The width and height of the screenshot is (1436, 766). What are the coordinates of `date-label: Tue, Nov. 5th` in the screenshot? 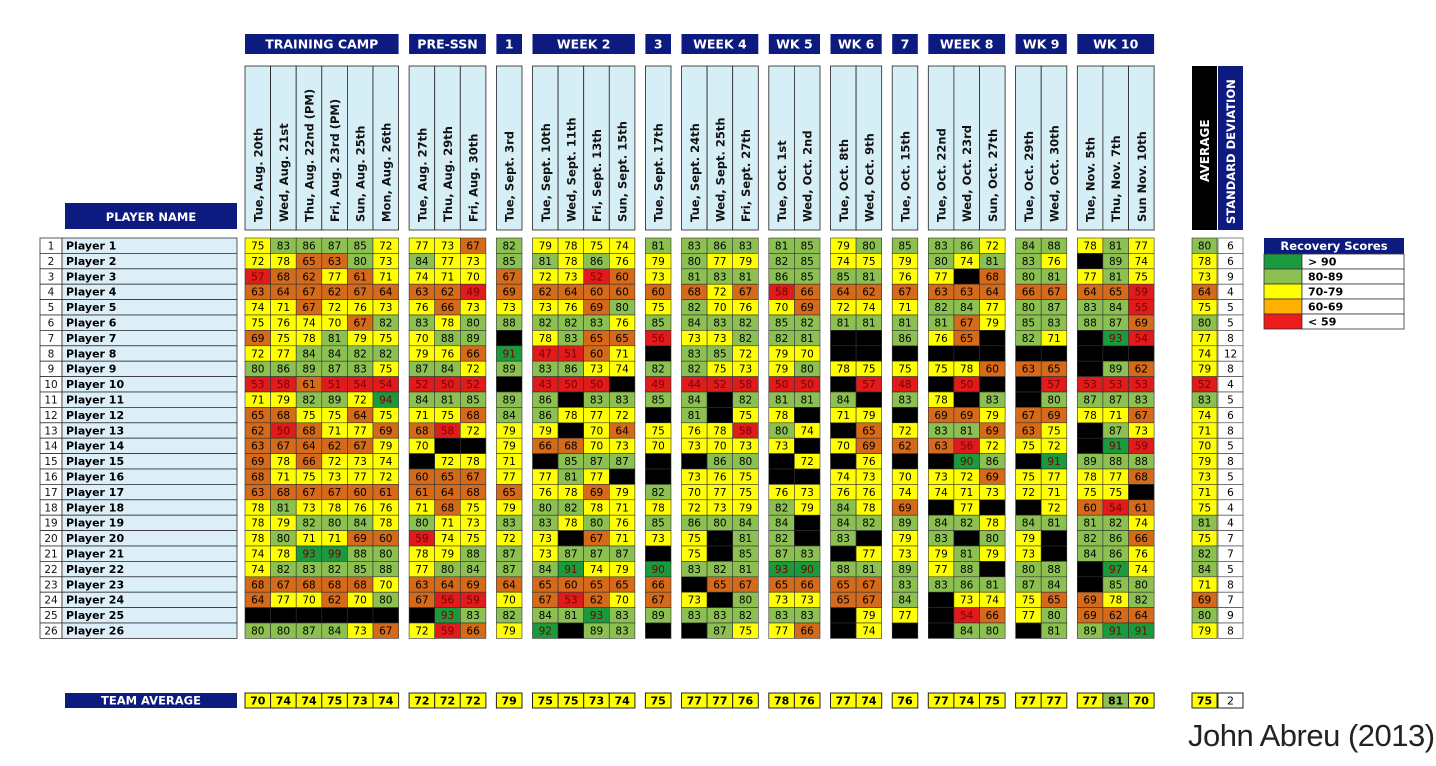 It's located at (1091, 179).